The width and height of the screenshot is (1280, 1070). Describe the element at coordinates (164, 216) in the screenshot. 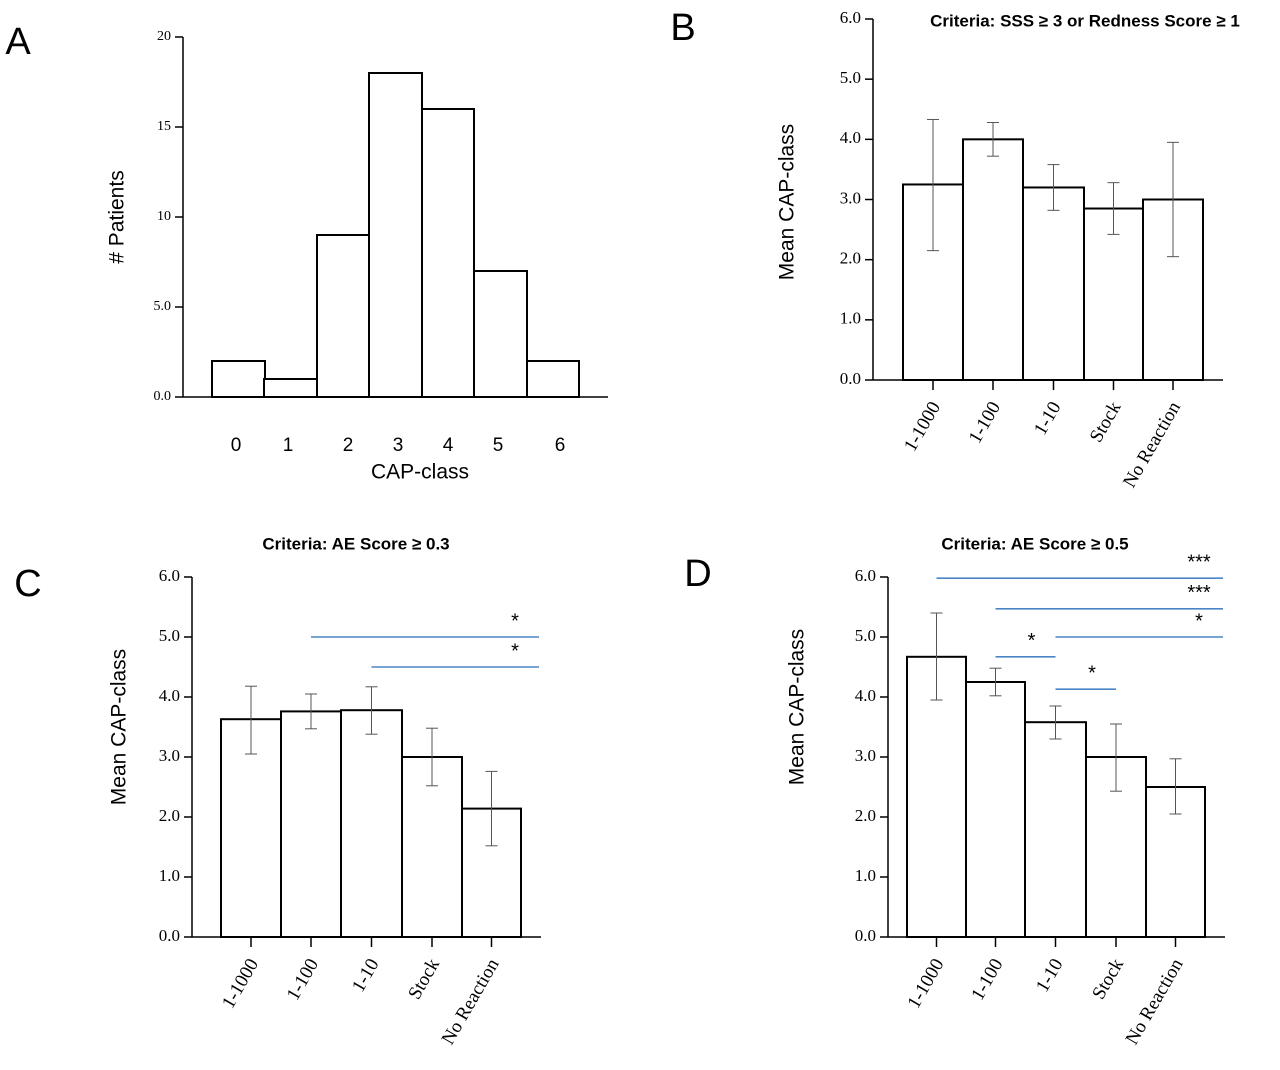

I see `y-tick-label: 10` at that location.